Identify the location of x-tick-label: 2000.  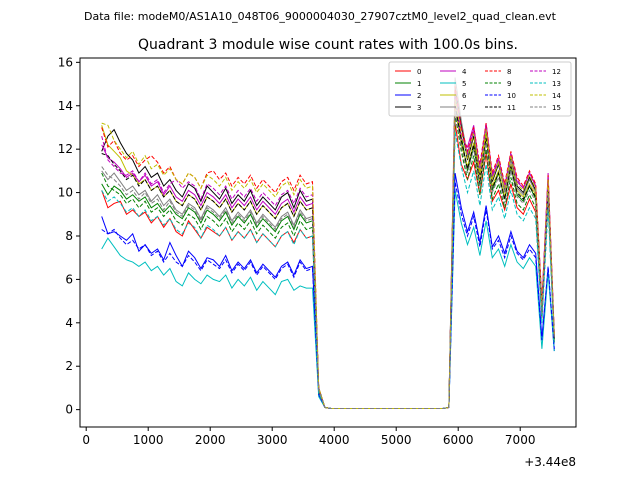
(210, 440).